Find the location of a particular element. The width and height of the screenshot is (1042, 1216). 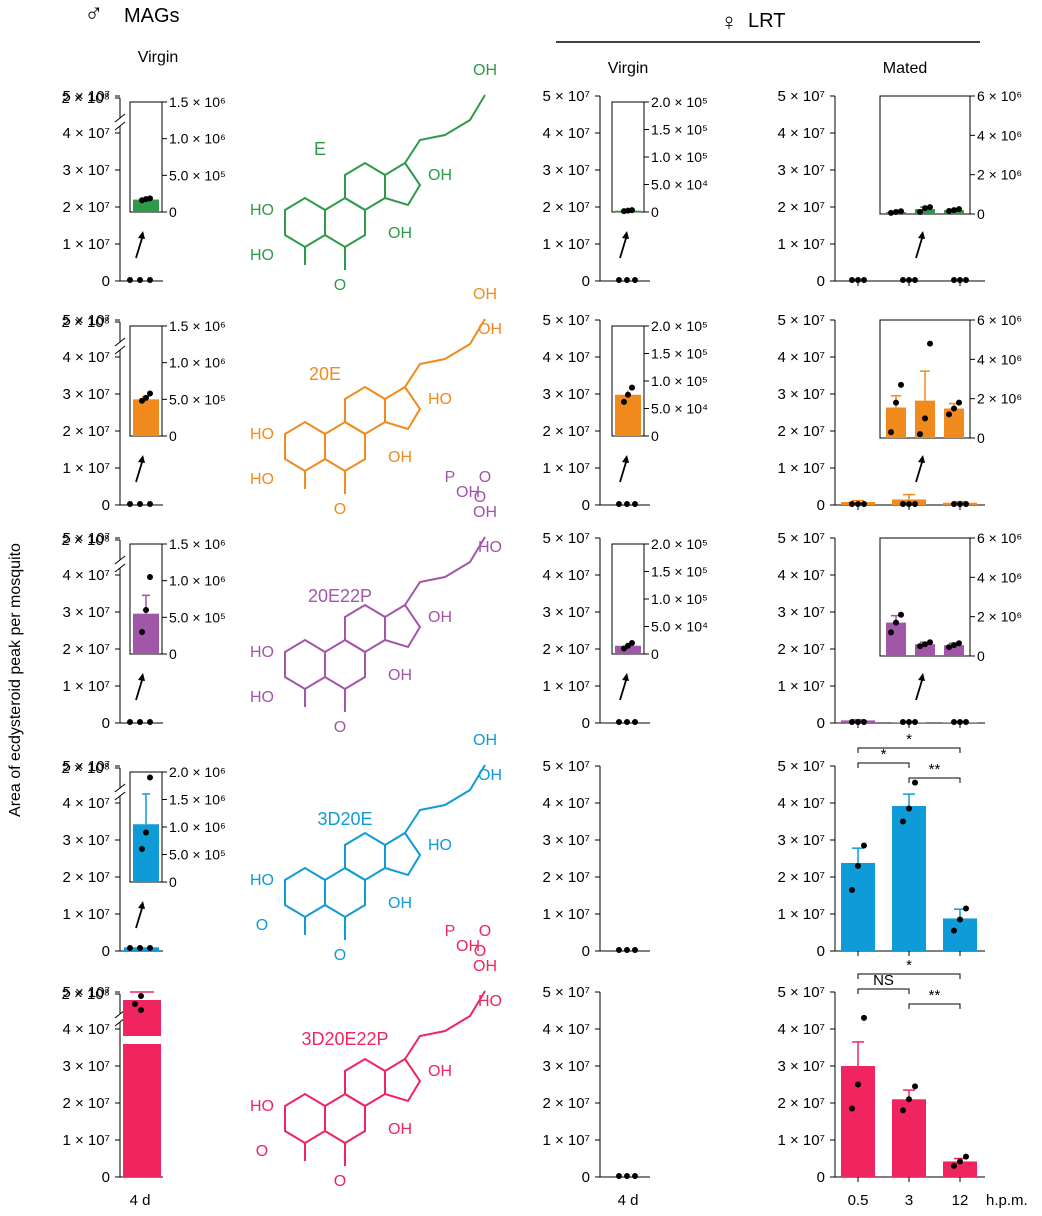

inset-tick-label: 4 × 10⁶ is located at coordinates (999, 359).